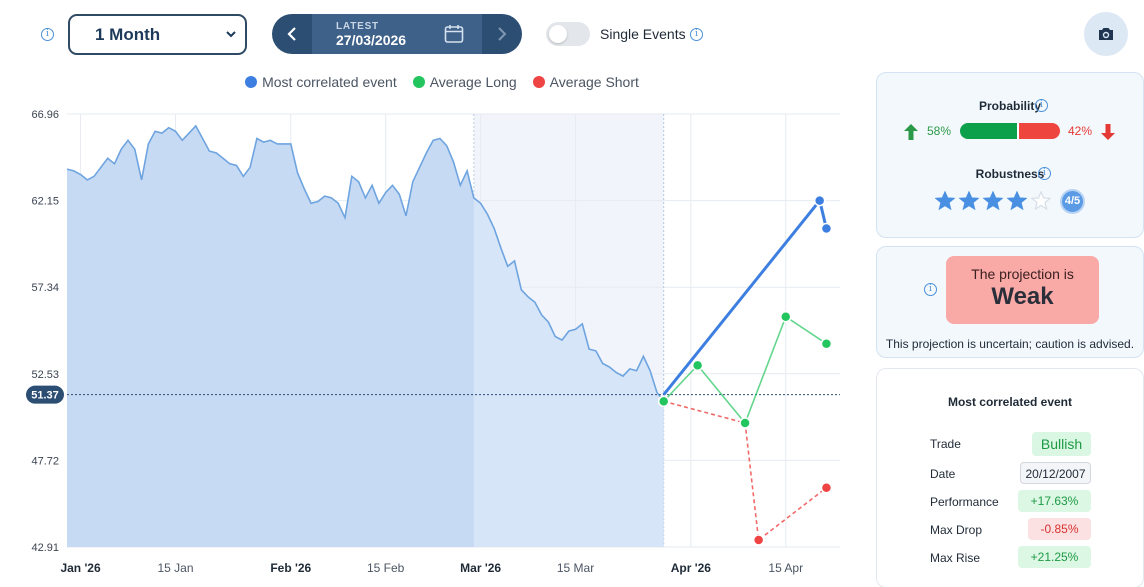 The width and height of the screenshot is (1144, 587). Describe the element at coordinates (1054, 557) in the screenshot. I see `event-max-rise-badge: +21.25%` at that location.